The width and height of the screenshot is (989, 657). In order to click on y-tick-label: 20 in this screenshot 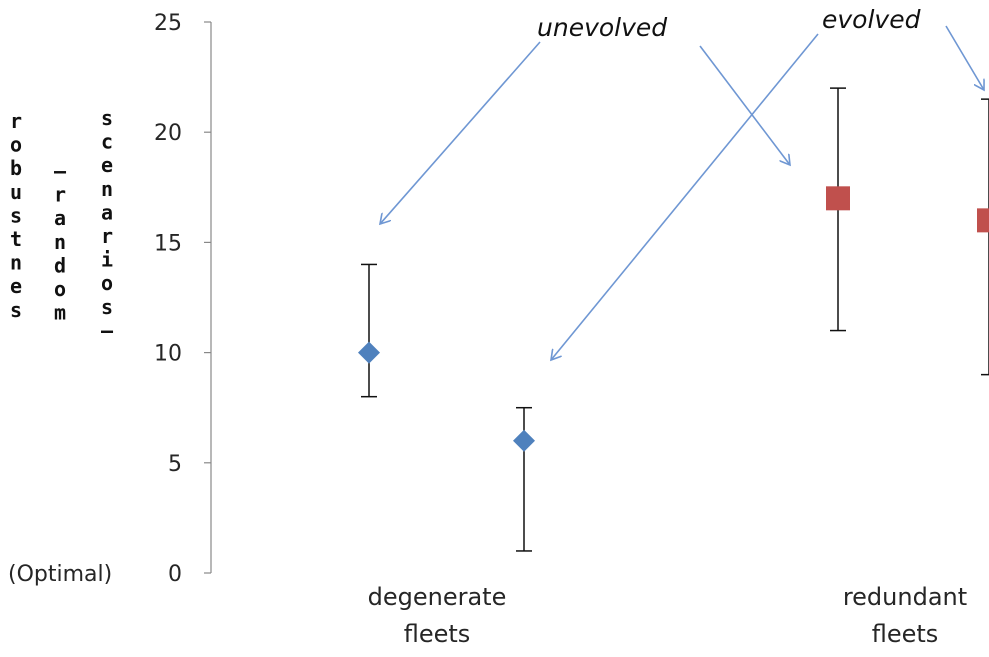, I will do `click(168, 133)`.